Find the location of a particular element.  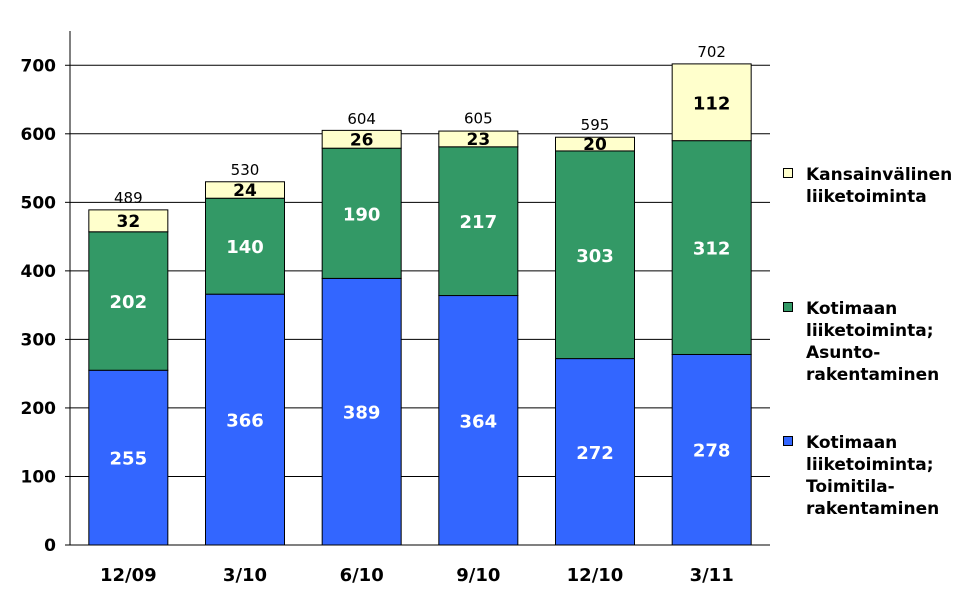

y-tick-label-700: 700 is located at coordinates (39, 66).